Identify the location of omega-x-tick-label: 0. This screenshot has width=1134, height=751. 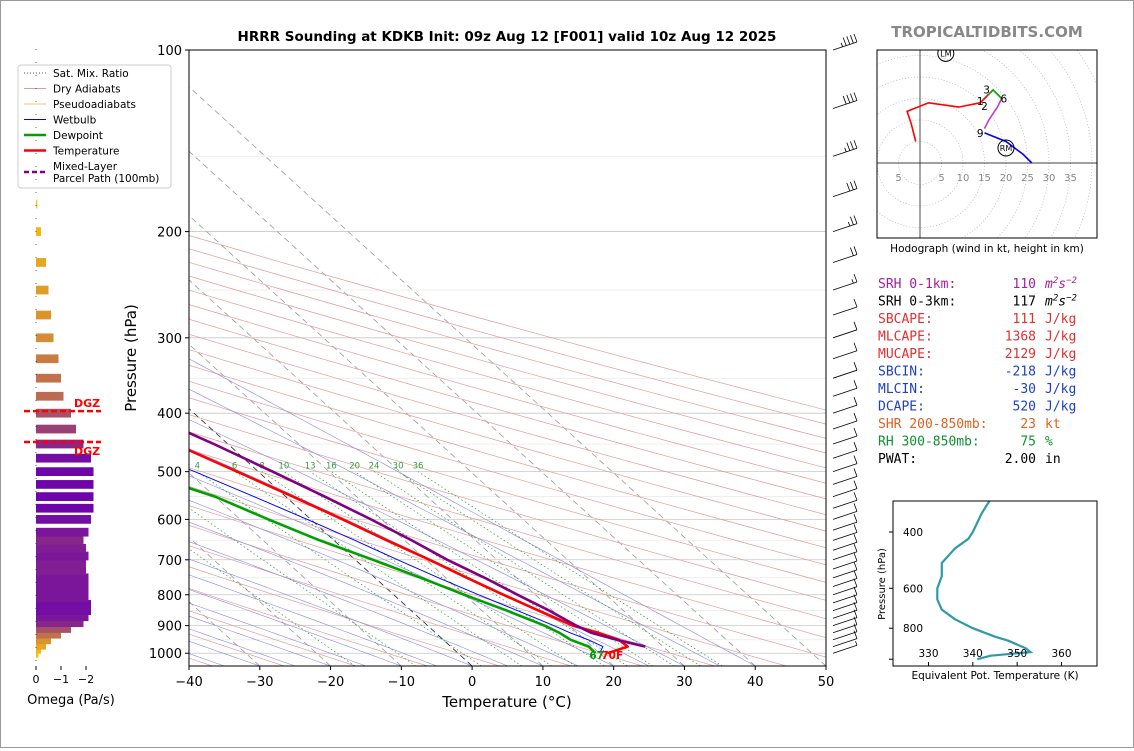
(36, 679).